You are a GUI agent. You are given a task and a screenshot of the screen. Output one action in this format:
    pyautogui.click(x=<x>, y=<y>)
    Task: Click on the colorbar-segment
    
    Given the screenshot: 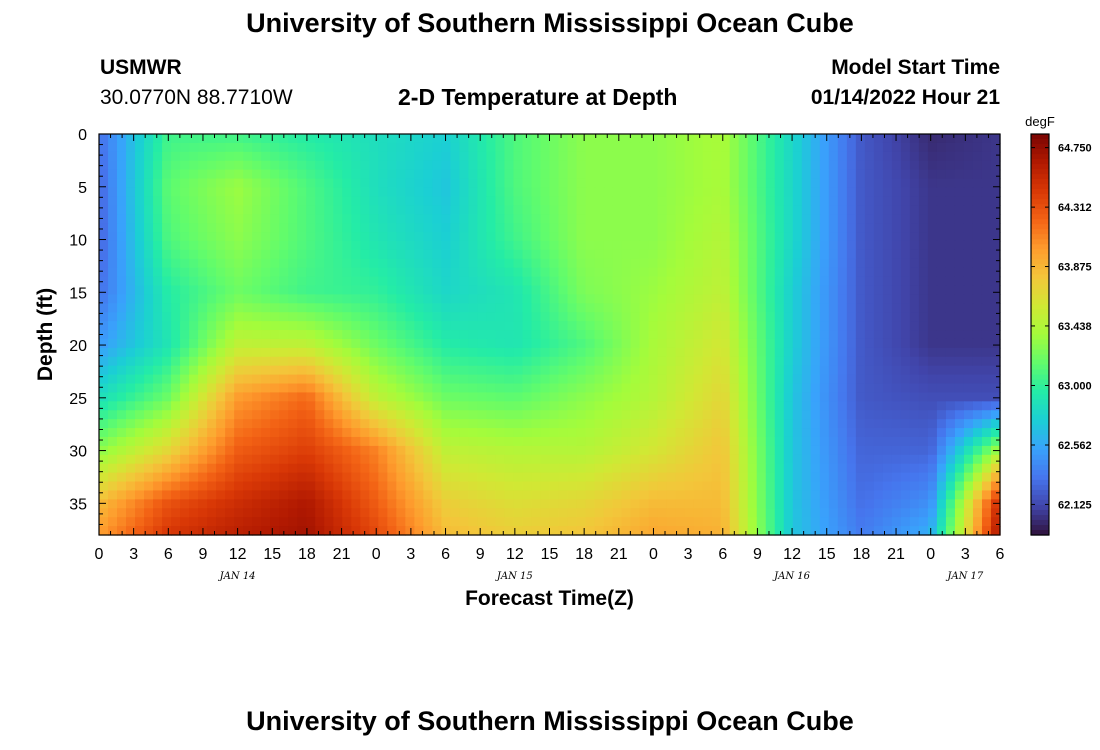 What is the action you would take?
    pyautogui.click(x=1040, y=237)
    